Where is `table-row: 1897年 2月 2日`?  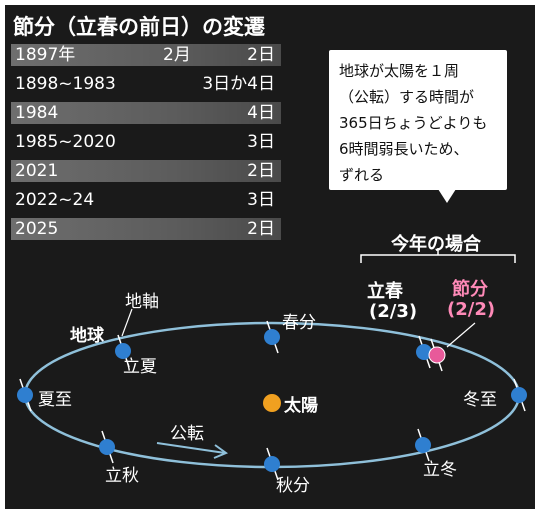
table-row: 1897年 2月 2日 is located at coordinates (146, 55).